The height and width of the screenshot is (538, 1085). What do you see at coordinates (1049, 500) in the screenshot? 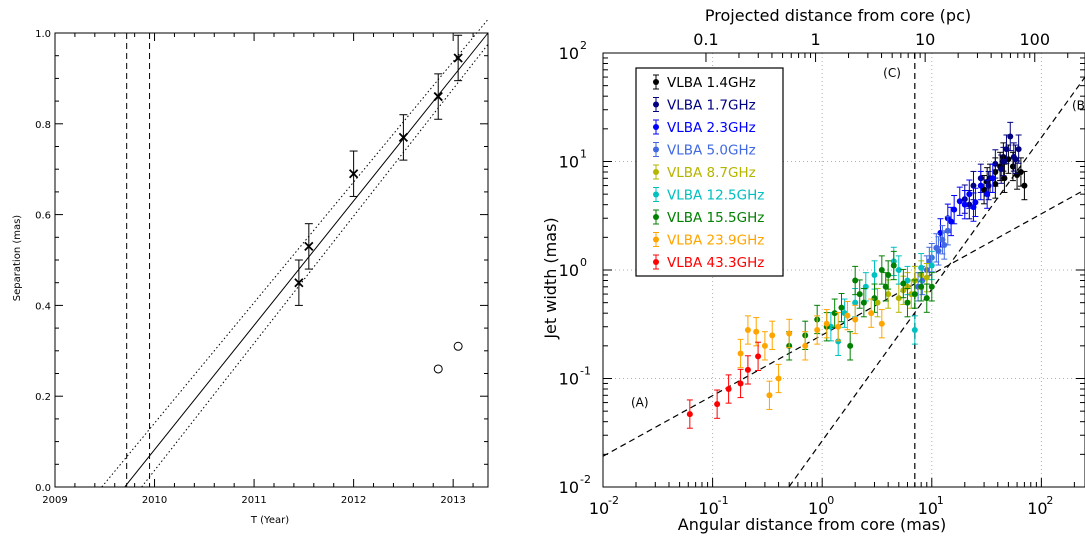
I see `x-tick-exponent: 2` at bounding box center [1049, 500].